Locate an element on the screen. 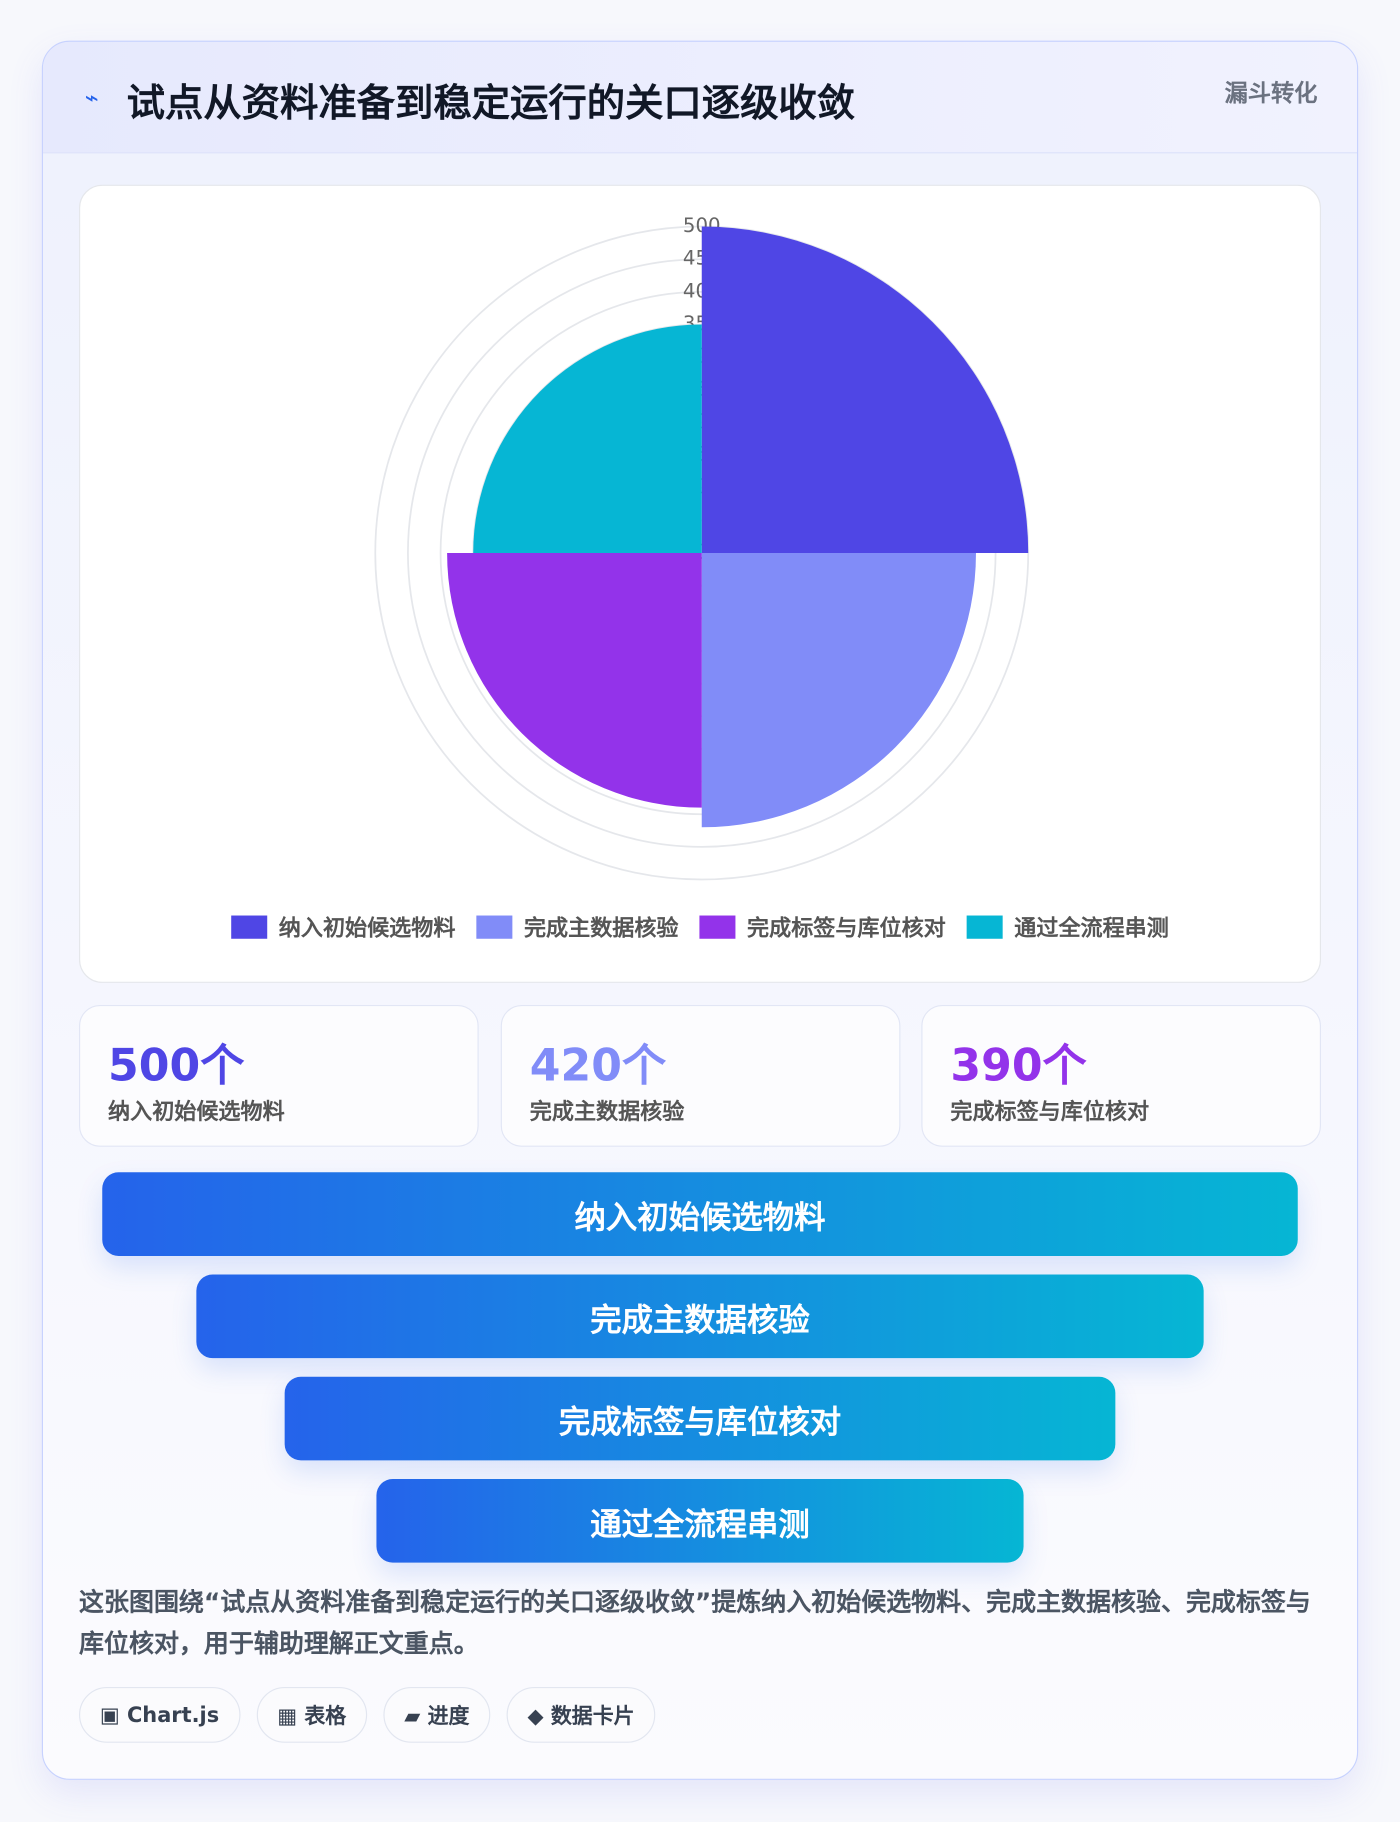  legend-item: 完成主数据核验 is located at coordinates (577, 926).